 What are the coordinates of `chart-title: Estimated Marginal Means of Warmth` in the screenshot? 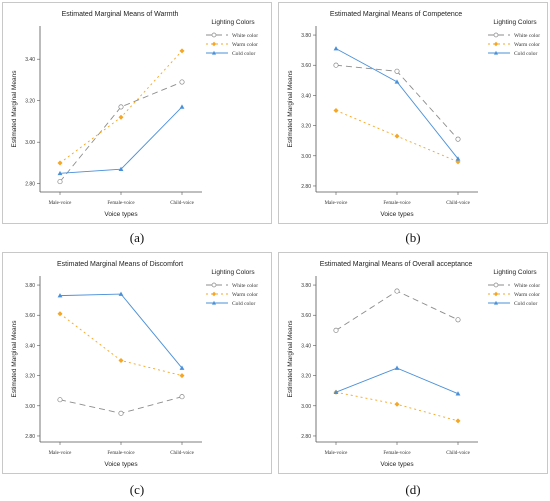 It's located at (120, 14).